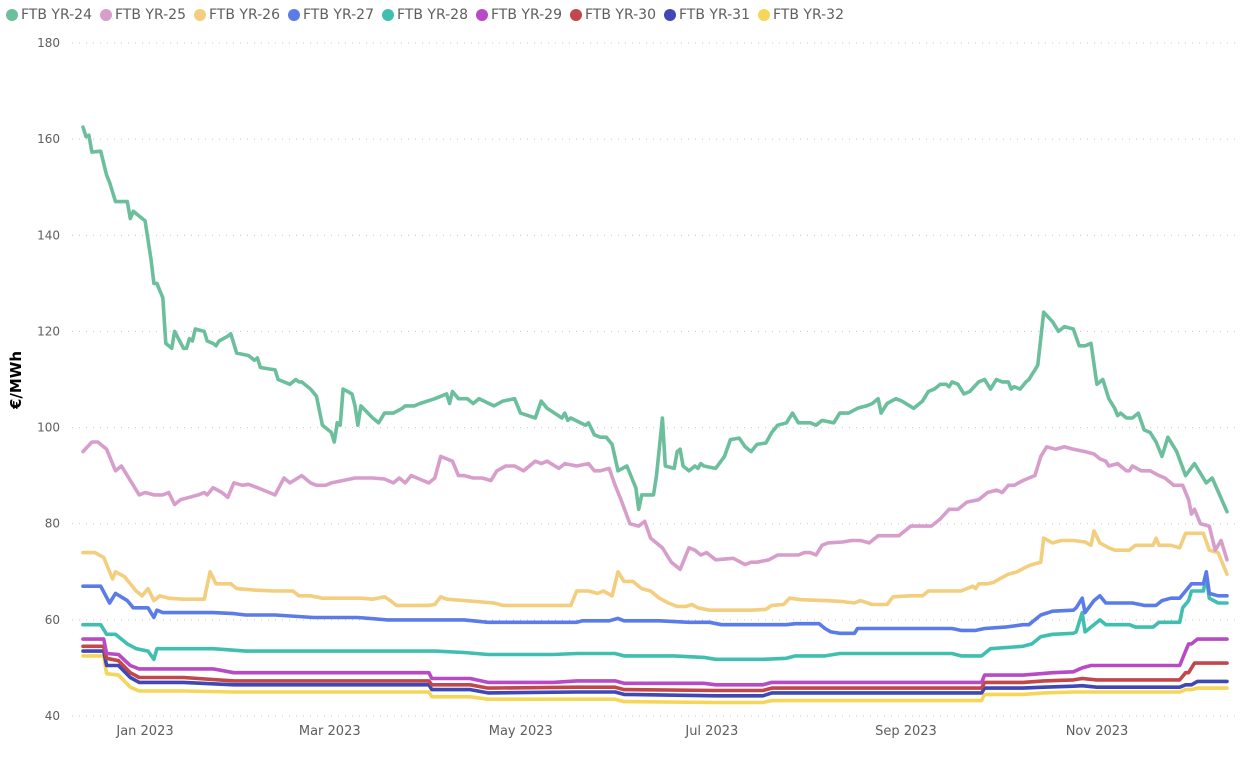 The image size is (1252, 762). What do you see at coordinates (52, 620) in the screenshot?
I see `y-tick-label: 60` at bounding box center [52, 620].